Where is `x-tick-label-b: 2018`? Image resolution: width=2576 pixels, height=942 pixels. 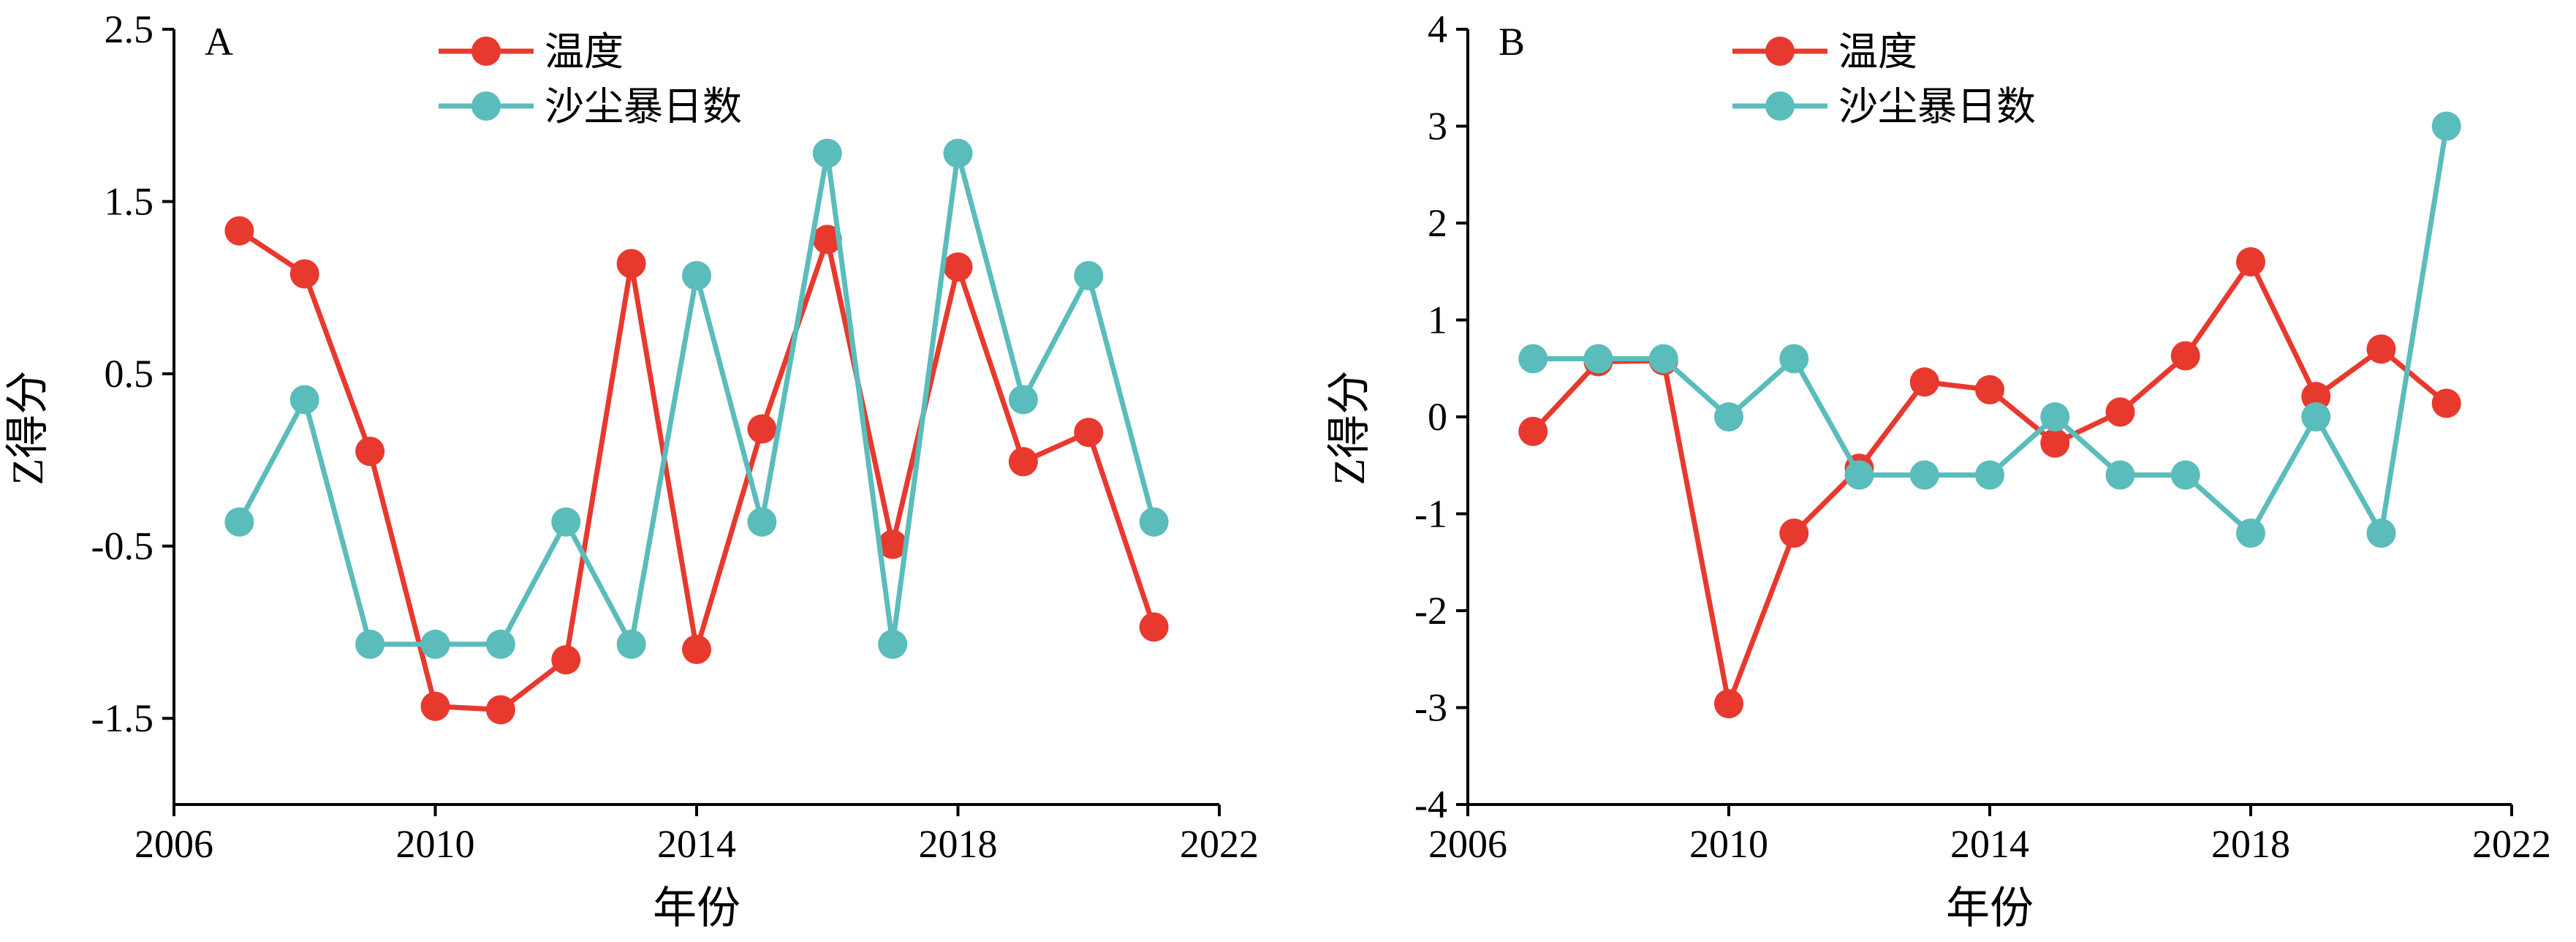 x-tick-label-b: 2018 is located at coordinates (2250, 844).